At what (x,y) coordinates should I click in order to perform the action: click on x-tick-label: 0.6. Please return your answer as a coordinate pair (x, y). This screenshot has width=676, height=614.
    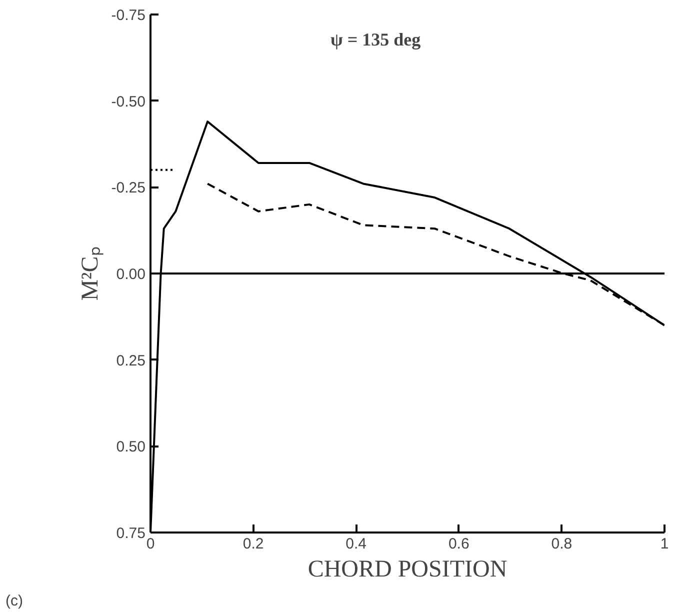
    Looking at the image, I should click on (459, 544).